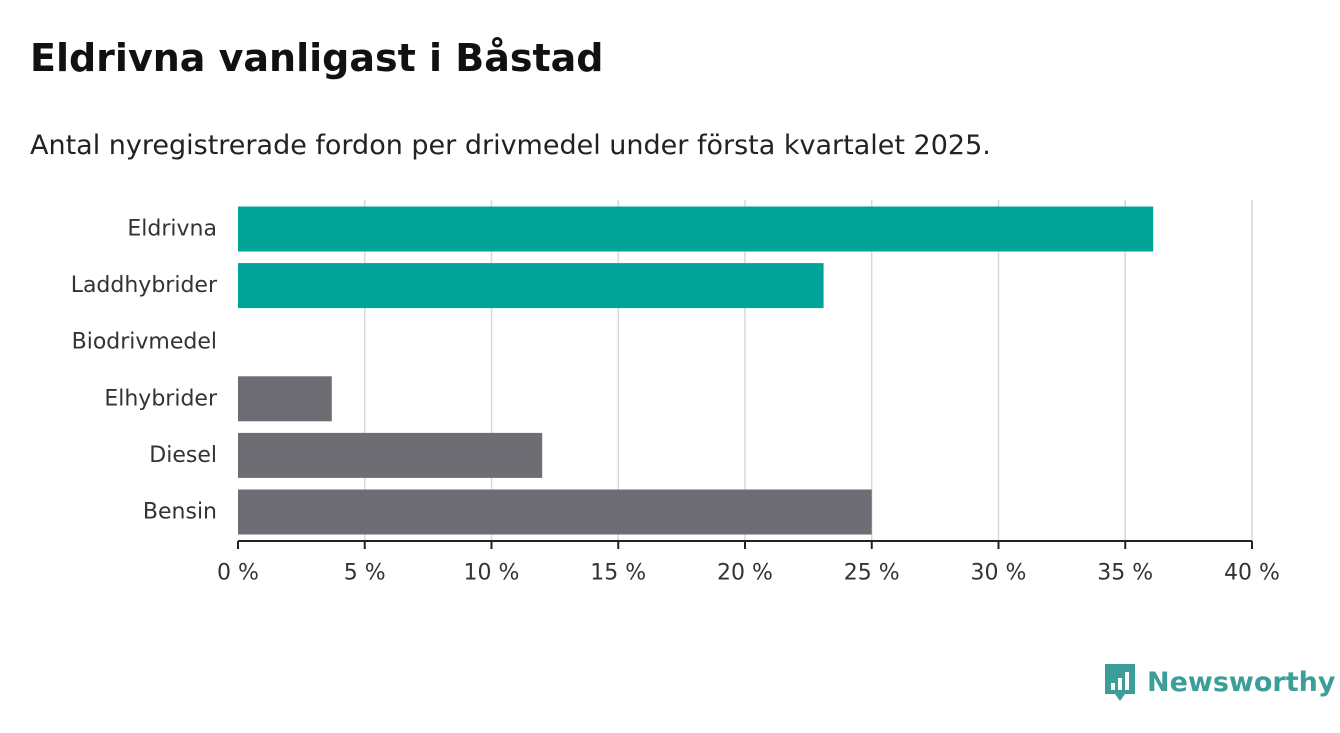 The width and height of the screenshot is (1340, 733). I want to click on category-label: Laddhybrider, so click(144, 285).